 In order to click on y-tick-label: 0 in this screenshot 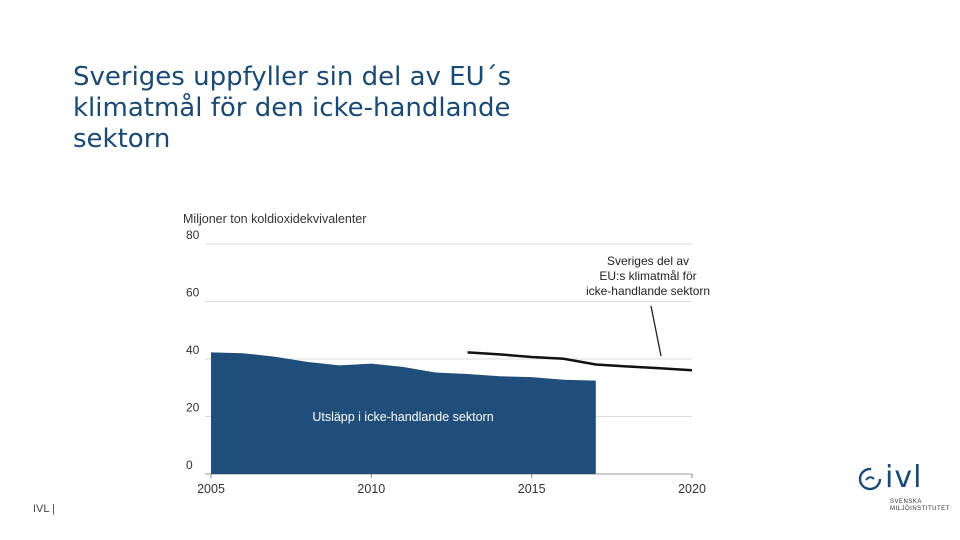, I will do `click(189, 465)`.